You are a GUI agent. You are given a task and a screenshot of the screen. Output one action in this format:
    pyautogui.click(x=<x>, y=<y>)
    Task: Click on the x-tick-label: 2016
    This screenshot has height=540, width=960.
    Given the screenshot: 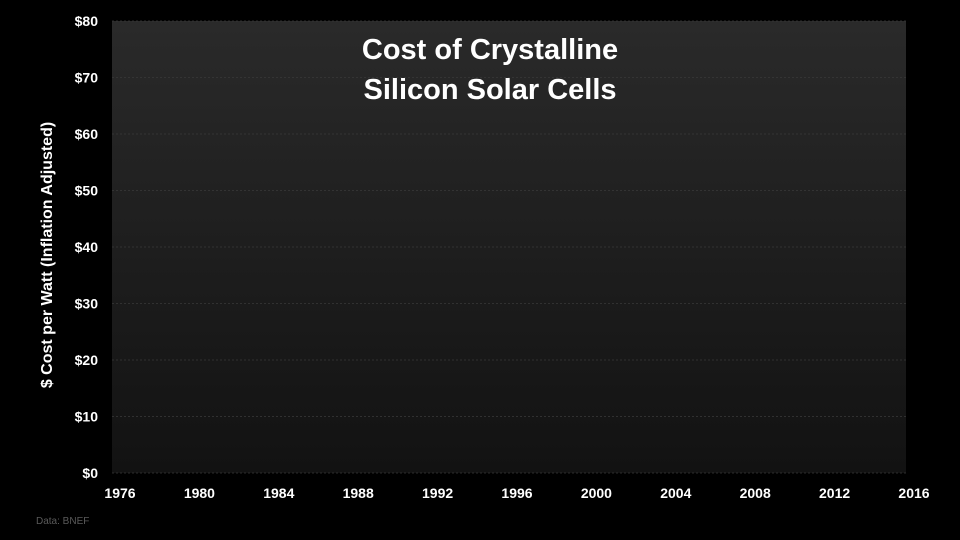 What is the action you would take?
    pyautogui.click(x=913, y=493)
    